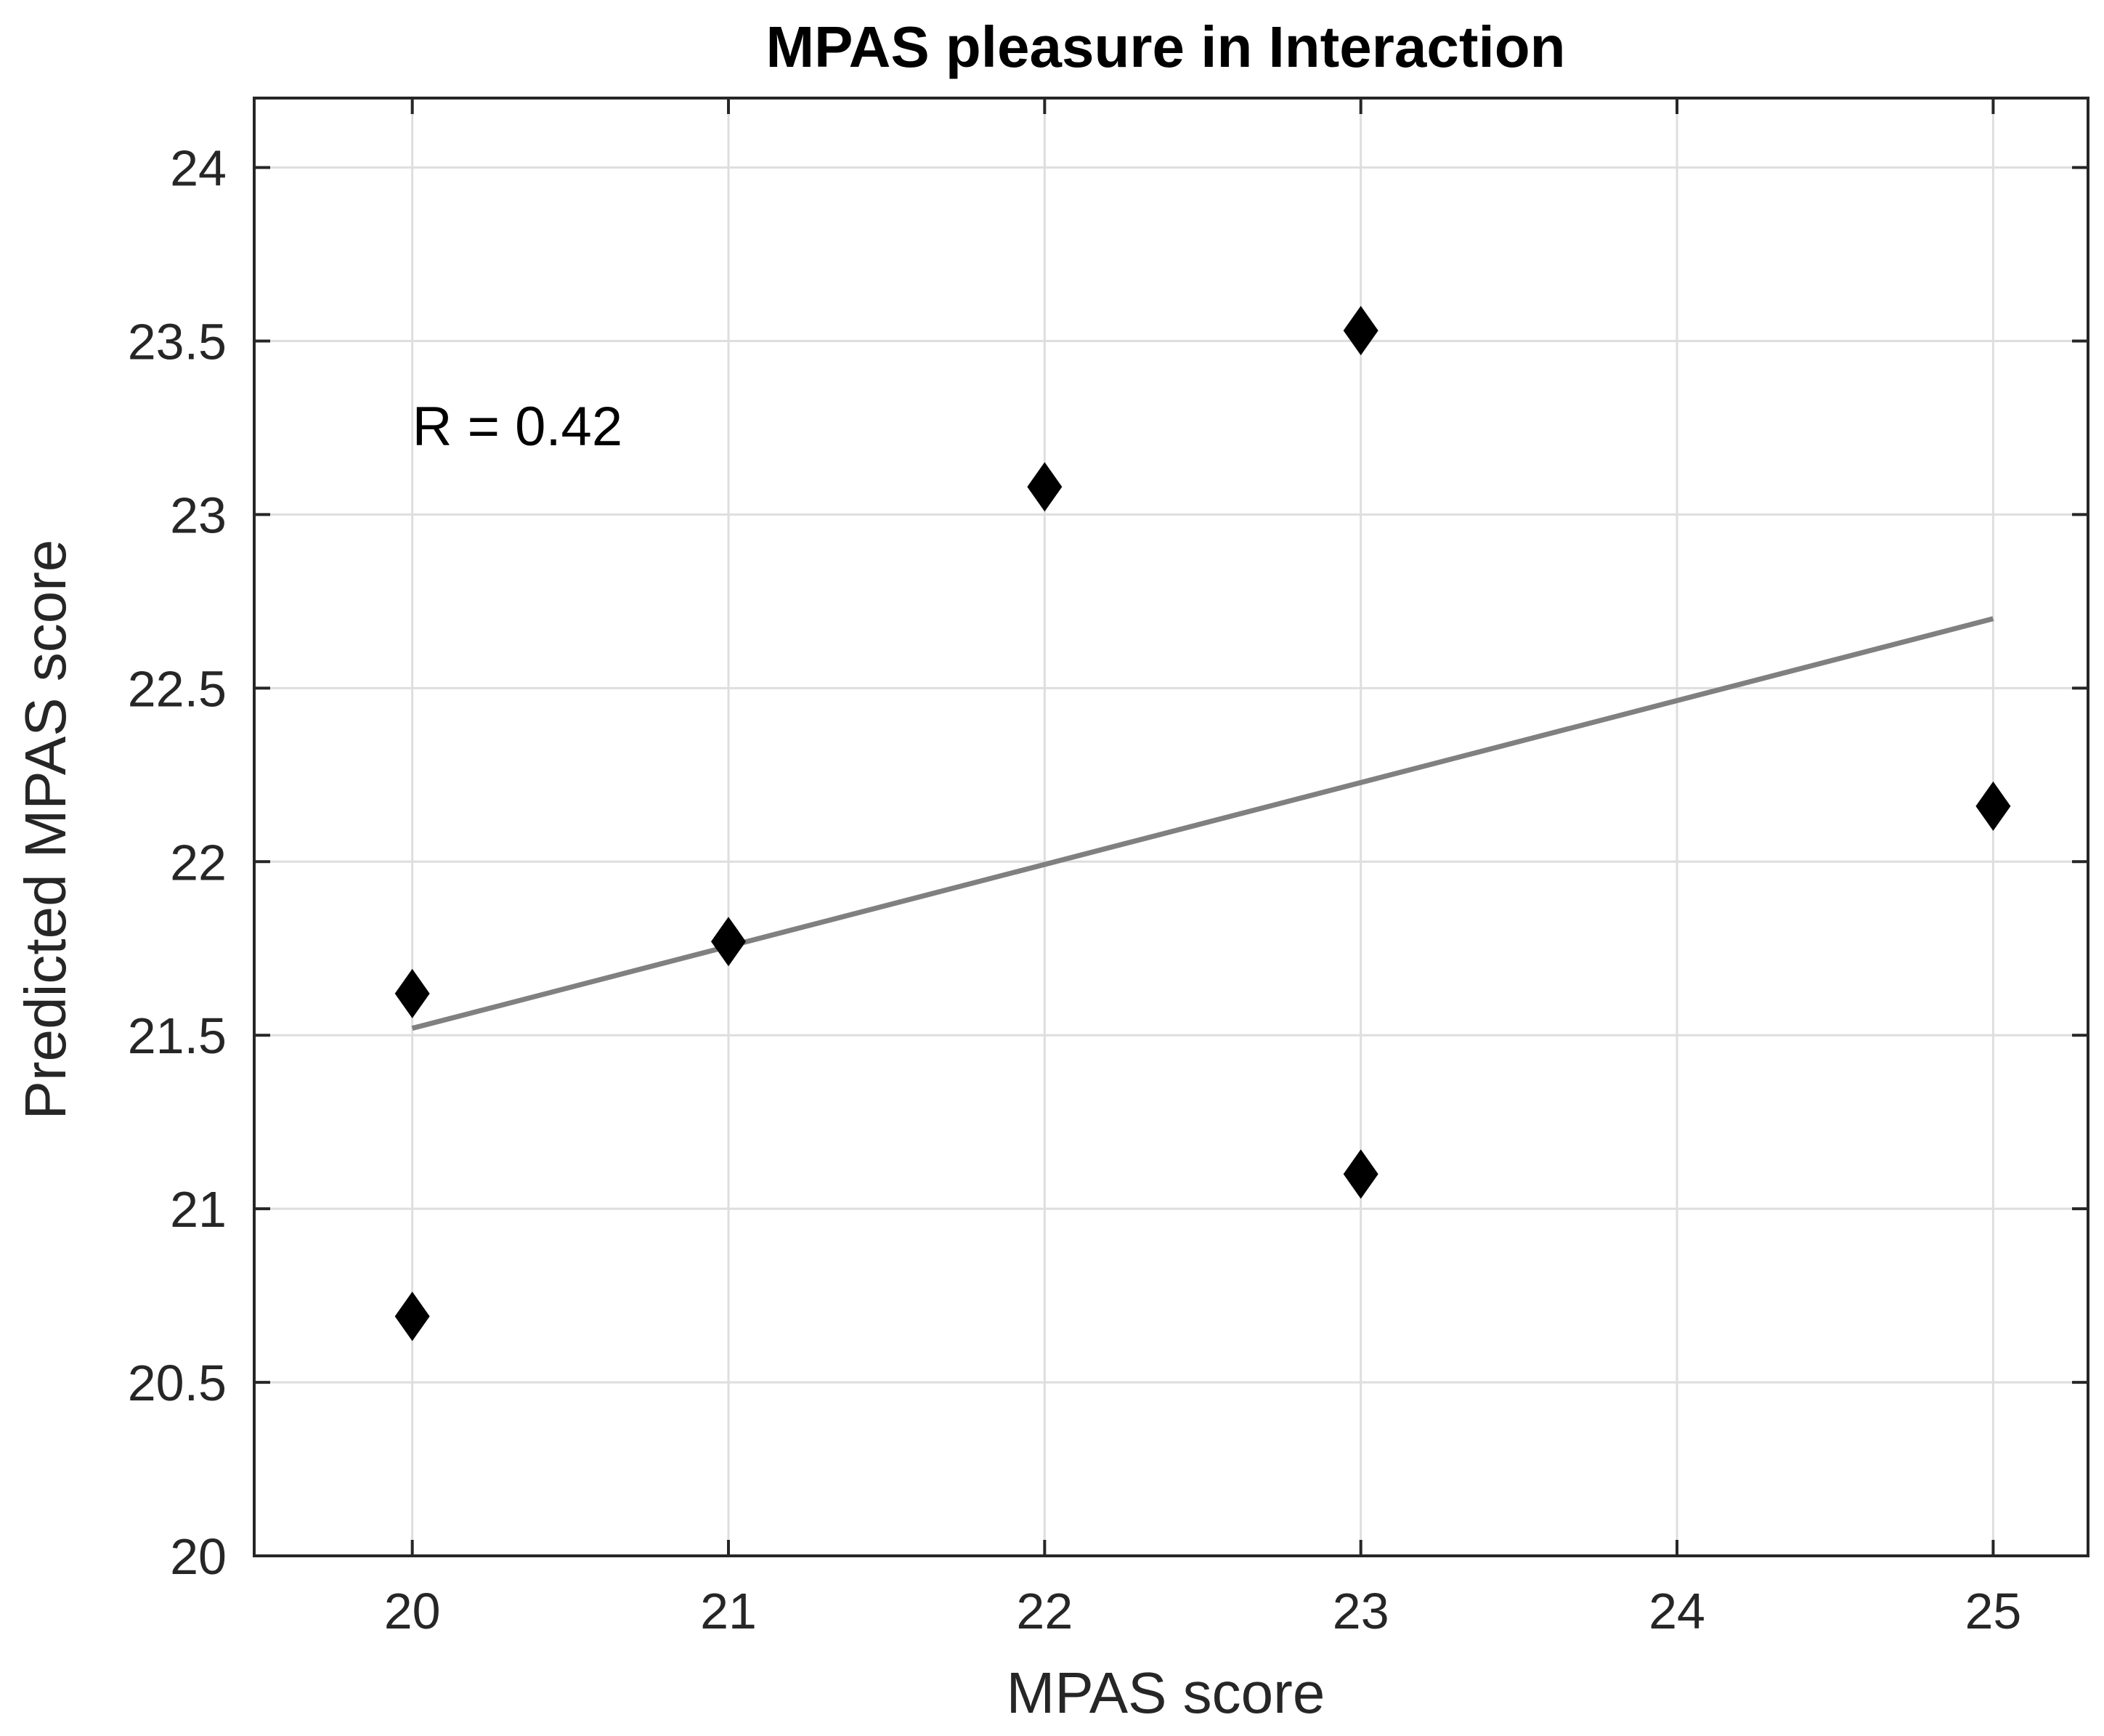 The height and width of the screenshot is (1736, 2104). What do you see at coordinates (1993, 1611) in the screenshot?
I see `x-tick-label: 25` at bounding box center [1993, 1611].